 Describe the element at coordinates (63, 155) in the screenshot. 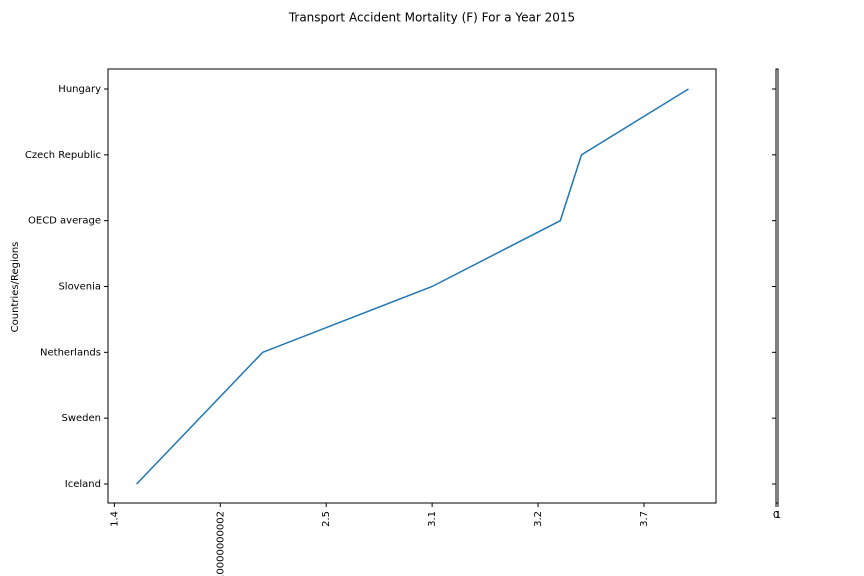

I see `y-tick-label: Czech Republic` at that location.